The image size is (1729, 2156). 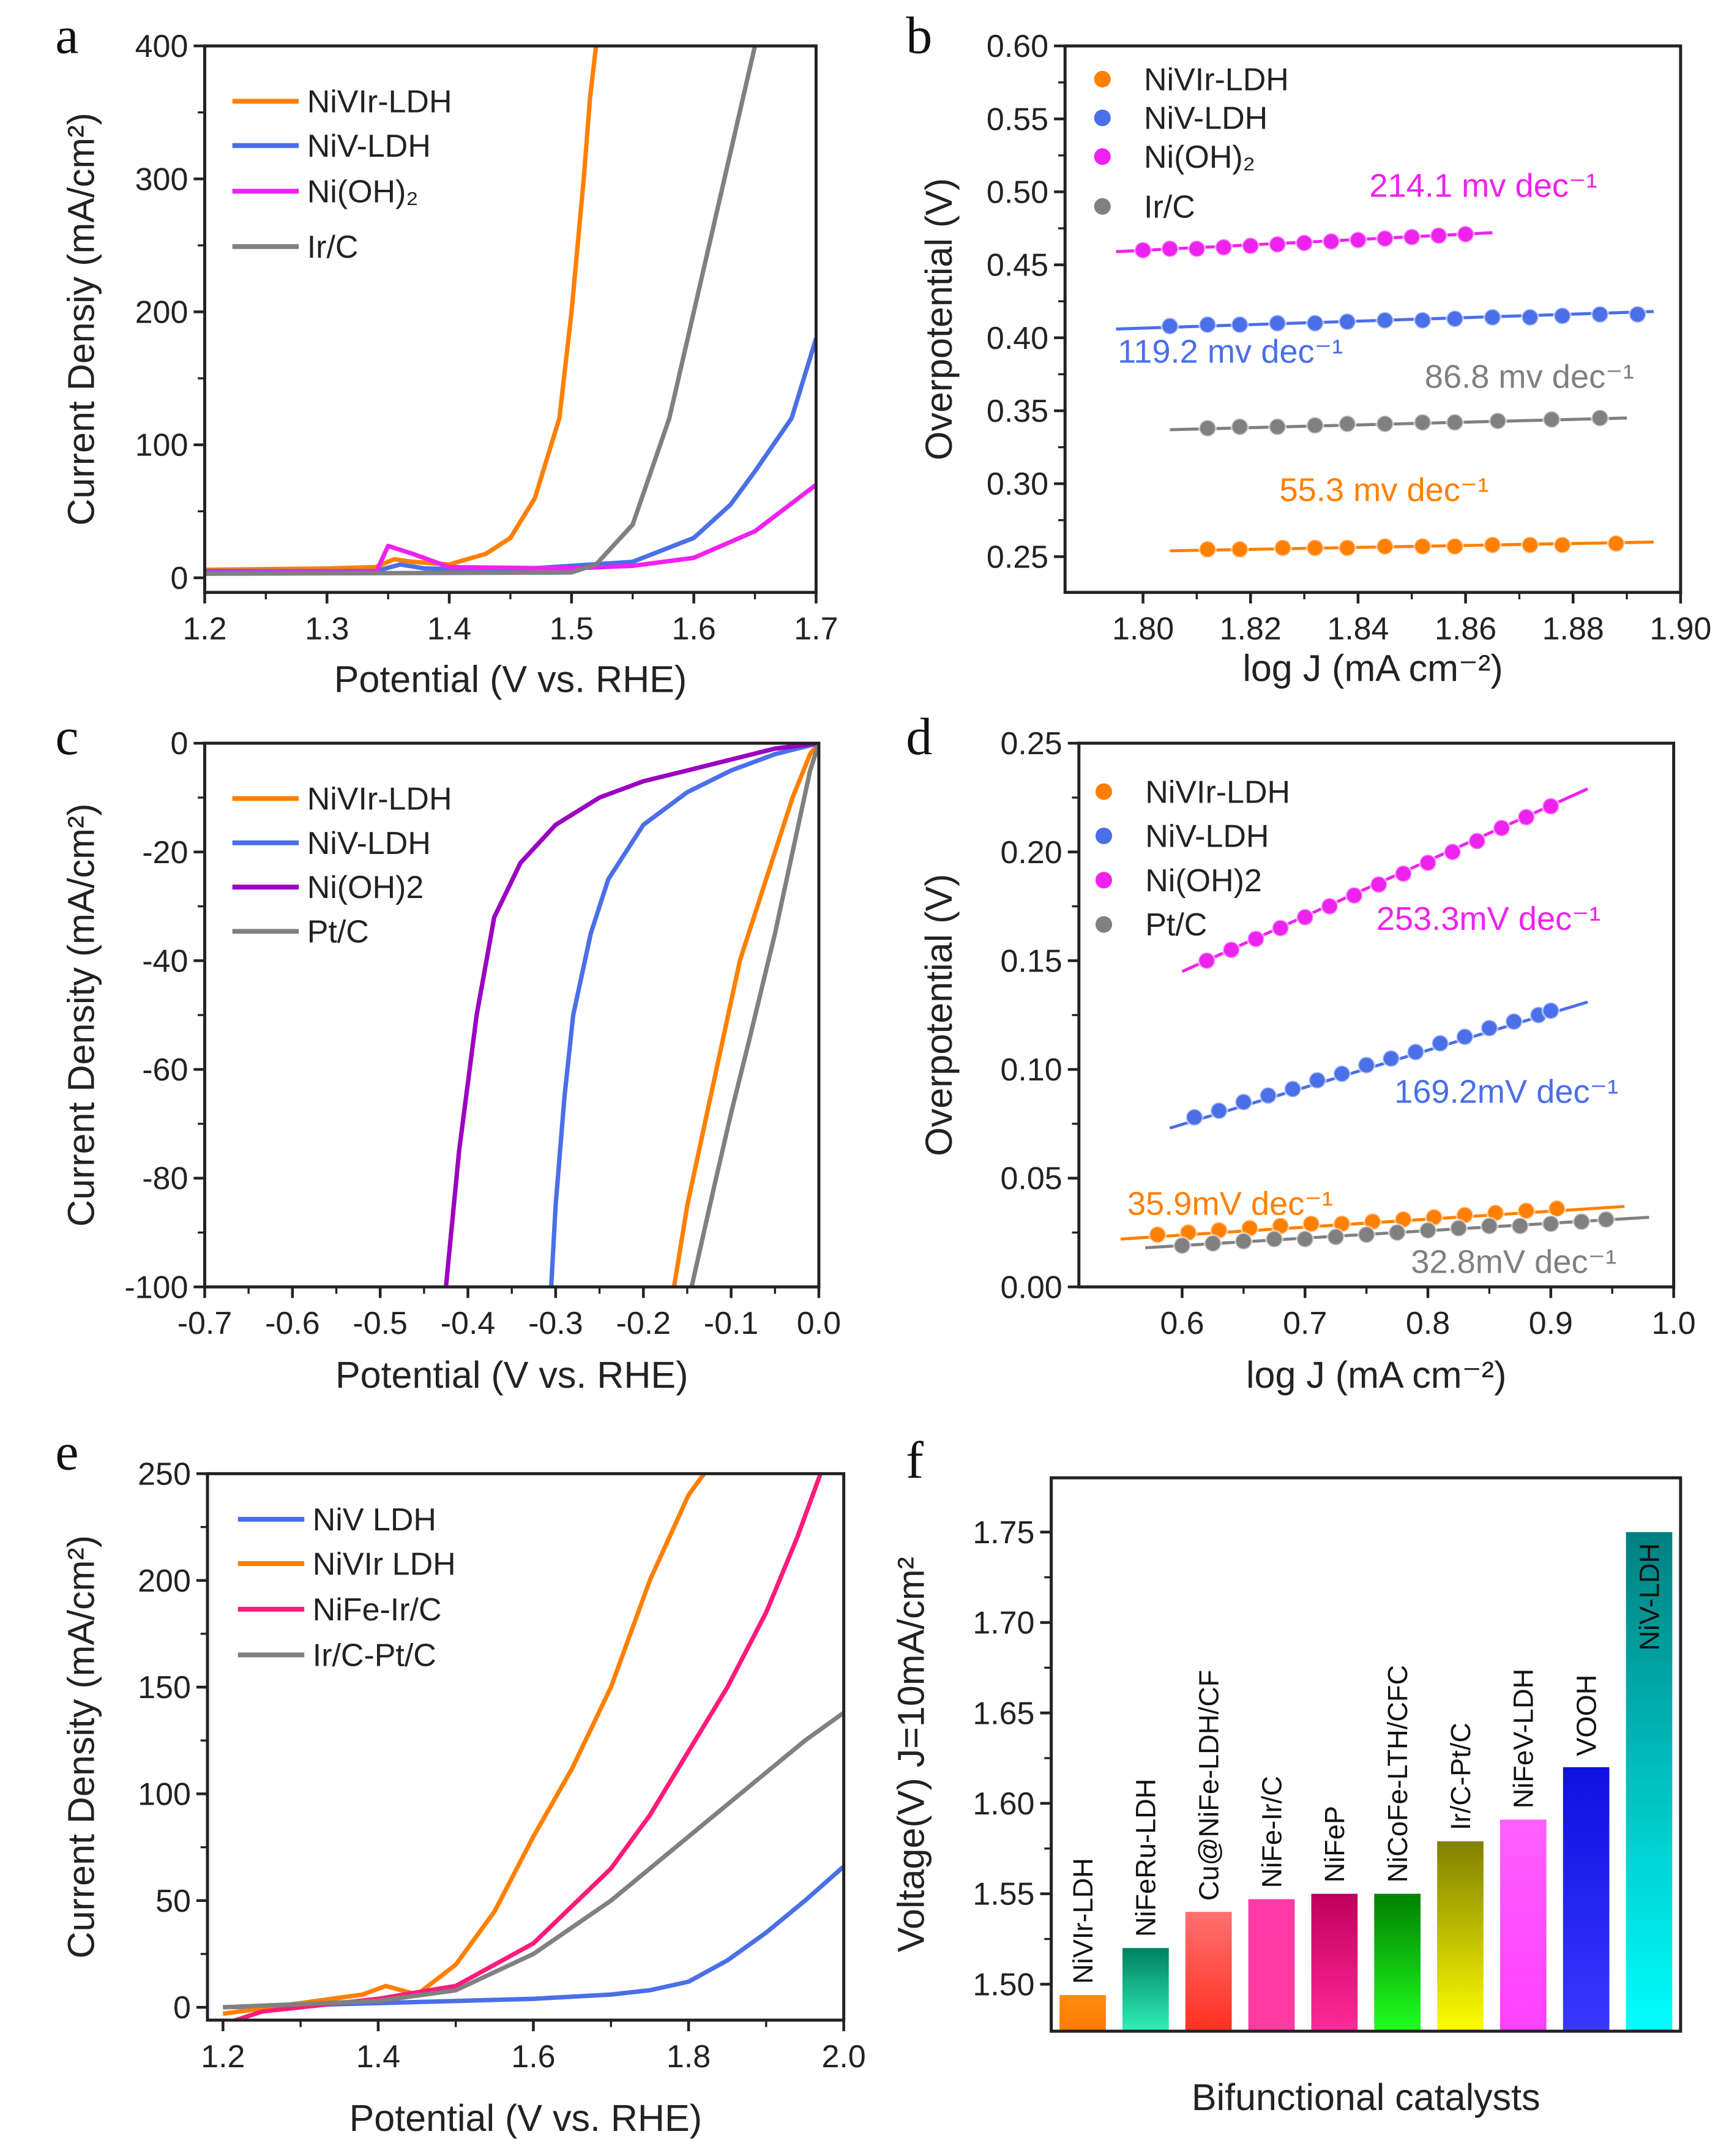 What do you see at coordinates (165, 961) in the screenshot?
I see `y-tick-label: -40` at bounding box center [165, 961].